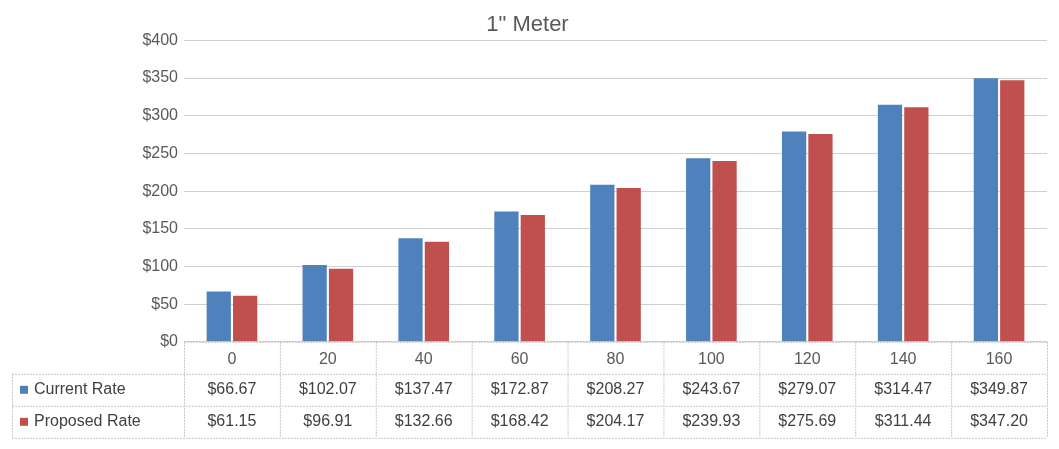  I want to click on data-label: $275.69, so click(807, 421).